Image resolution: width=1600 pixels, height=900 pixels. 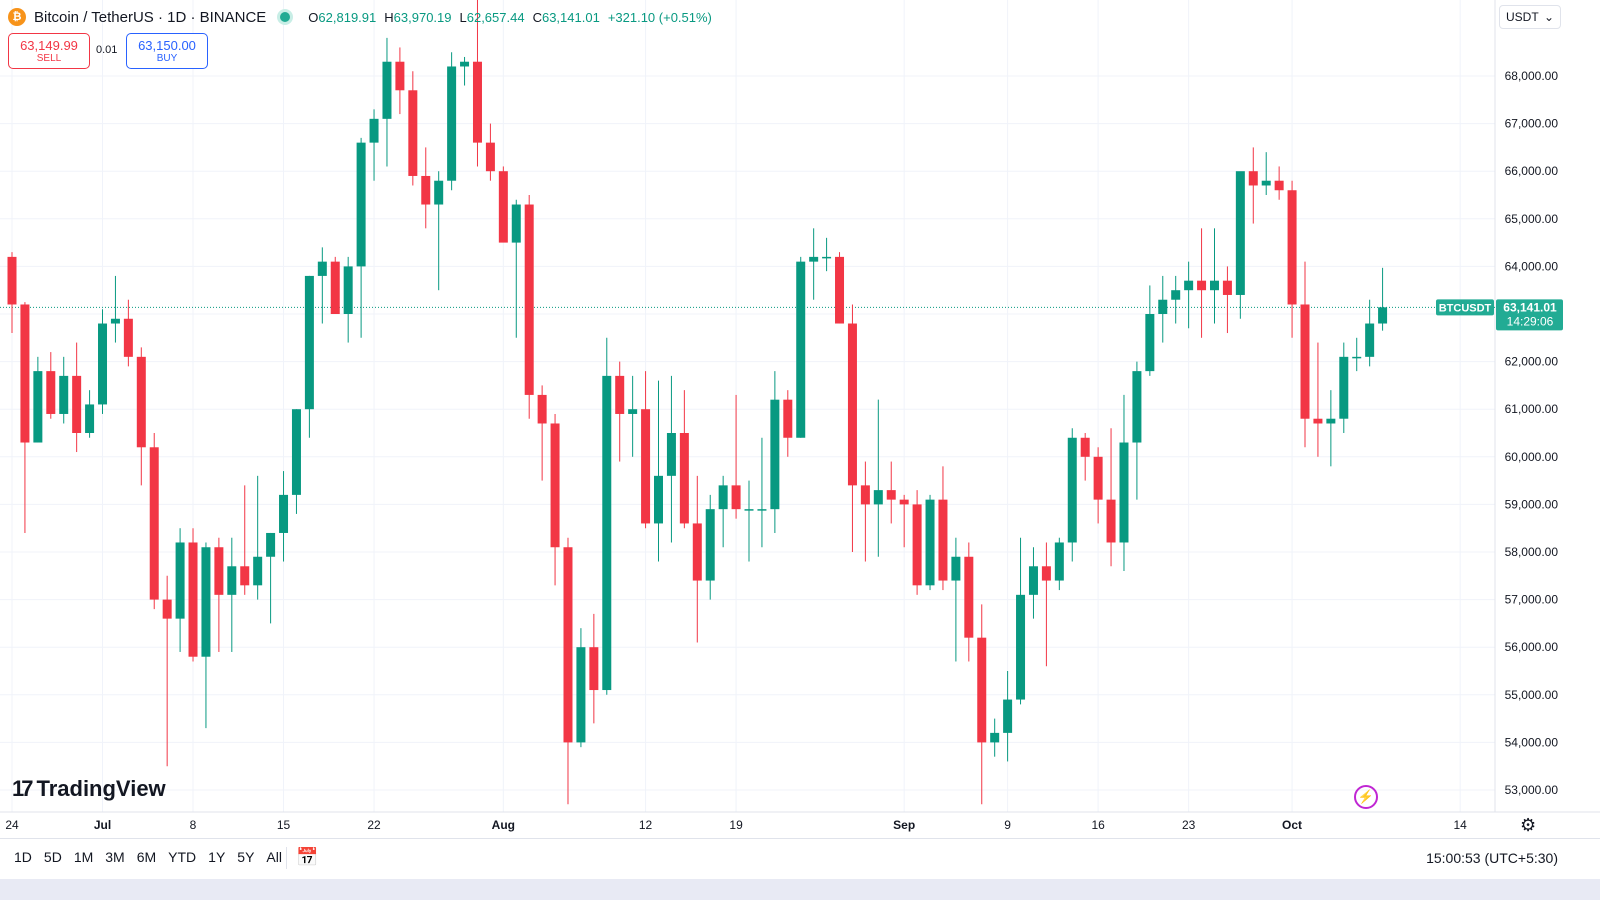 I want to click on tradingview-logo: 17 TradingView, so click(x=89, y=789).